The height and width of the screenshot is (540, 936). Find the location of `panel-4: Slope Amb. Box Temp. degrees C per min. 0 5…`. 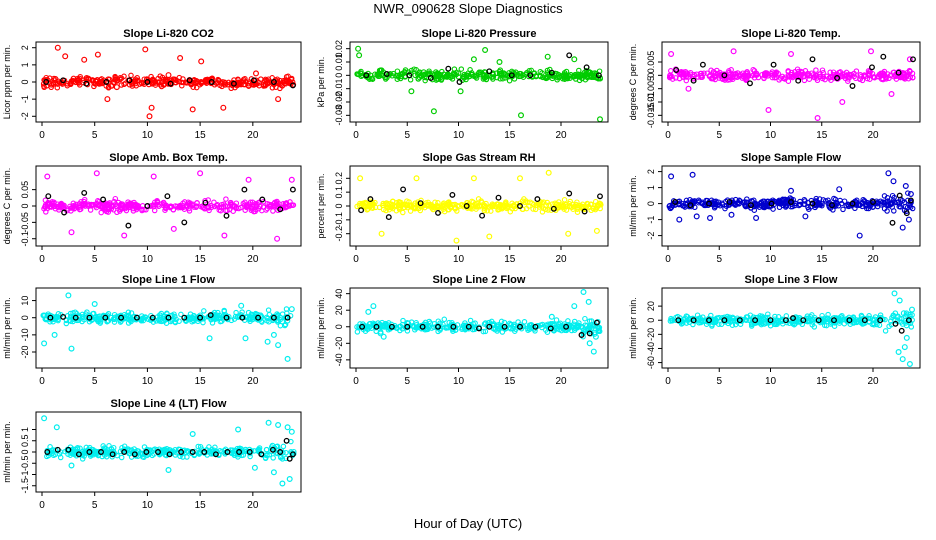

panel-4: Slope Amb. Box Temp. degrees C per min. 0 5… is located at coordinates (152, 208).